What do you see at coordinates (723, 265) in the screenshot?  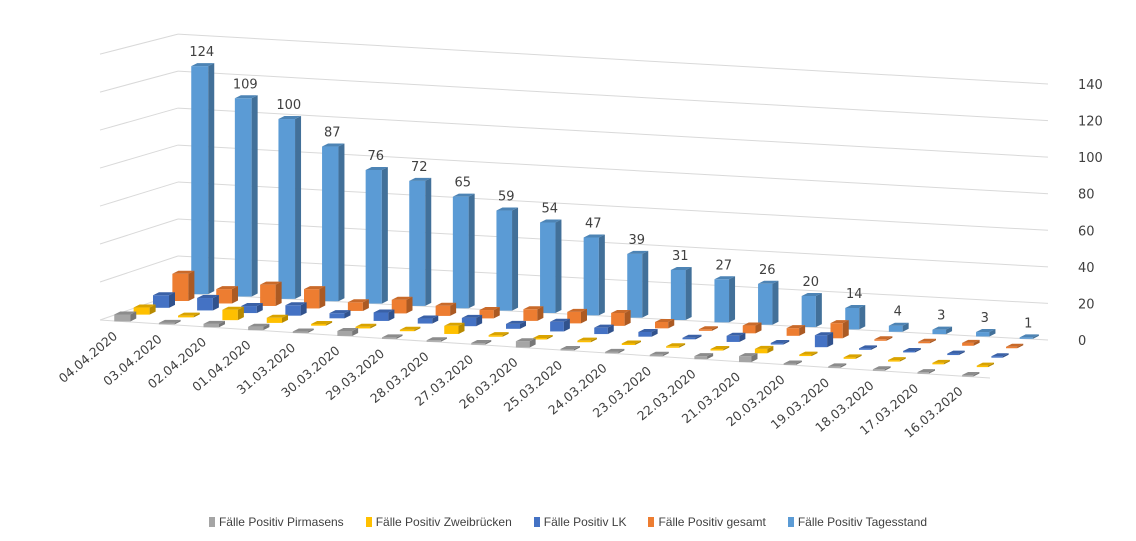 I see `data-label: 27` at bounding box center [723, 265].